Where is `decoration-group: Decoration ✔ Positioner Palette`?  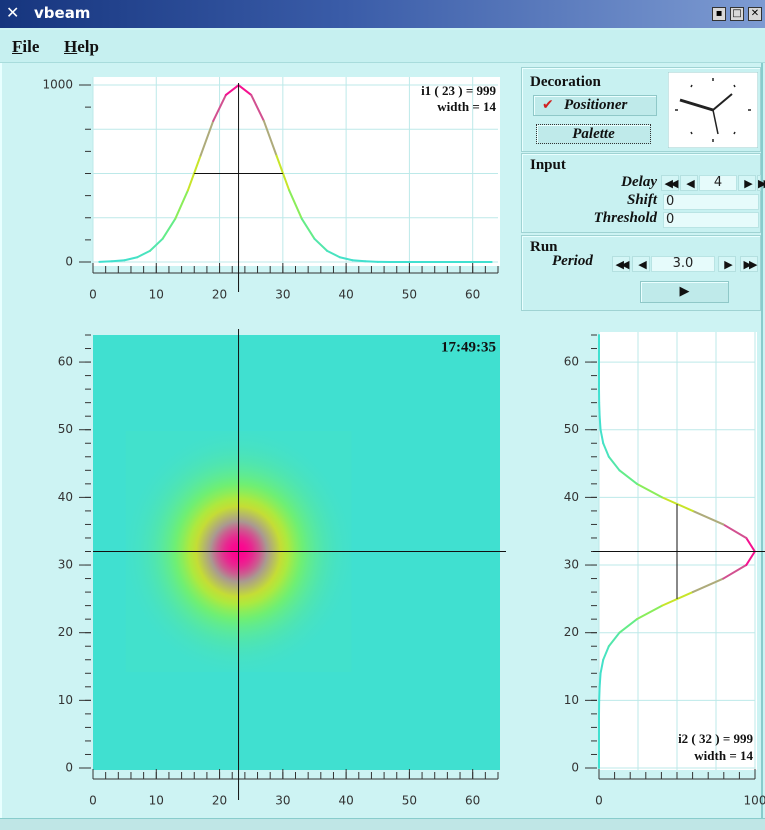
decoration-group: Decoration ✔ Positioner Palette is located at coordinates (641, 109).